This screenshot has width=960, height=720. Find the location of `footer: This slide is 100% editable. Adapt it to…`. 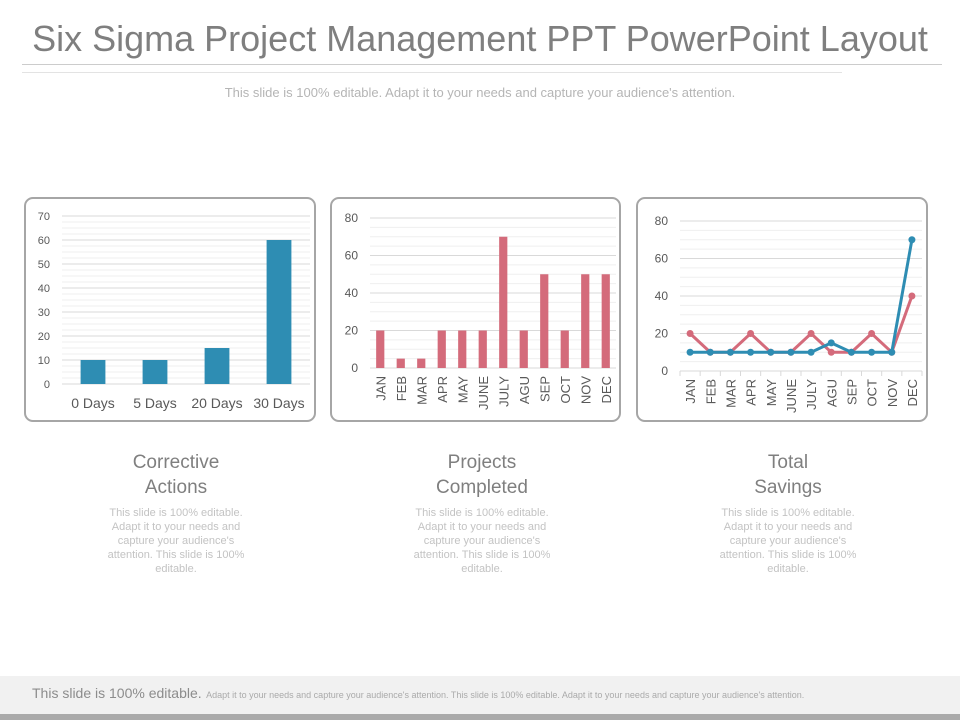

footer: This slide is 100% editable. Adapt it to… is located at coordinates (480, 695).